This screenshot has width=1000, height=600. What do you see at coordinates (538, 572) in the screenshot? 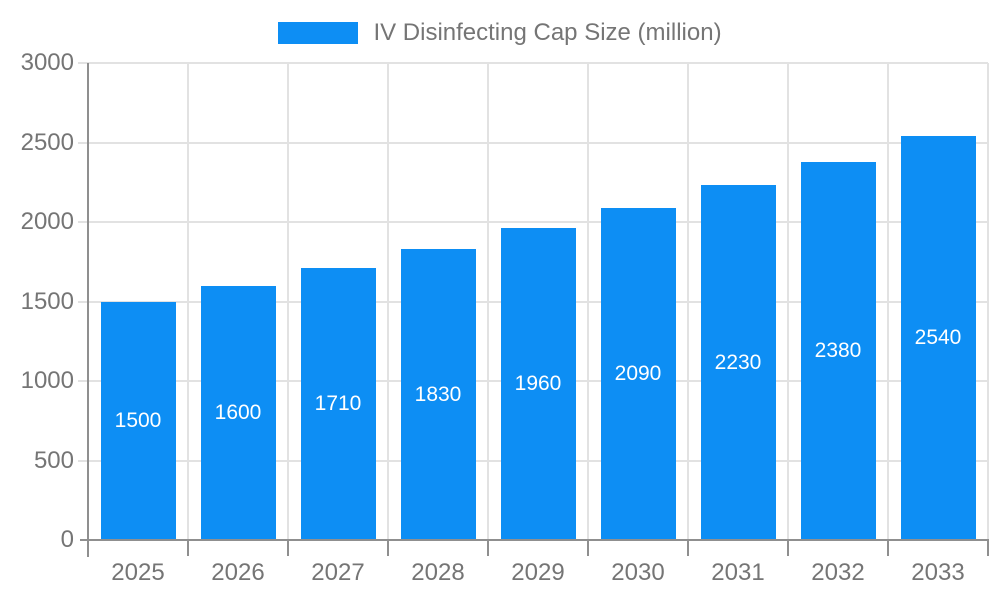
I see `x-axis-tick-label: 2029` at bounding box center [538, 572].